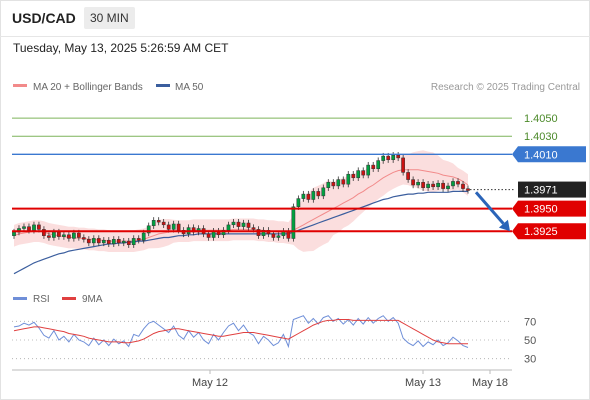 The height and width of the screenshot is (400, 590). What do you see at coordinates (541, 137) in the screenshot?
I see `price-level-label: 1.4030` at bounding box center [541, 137].